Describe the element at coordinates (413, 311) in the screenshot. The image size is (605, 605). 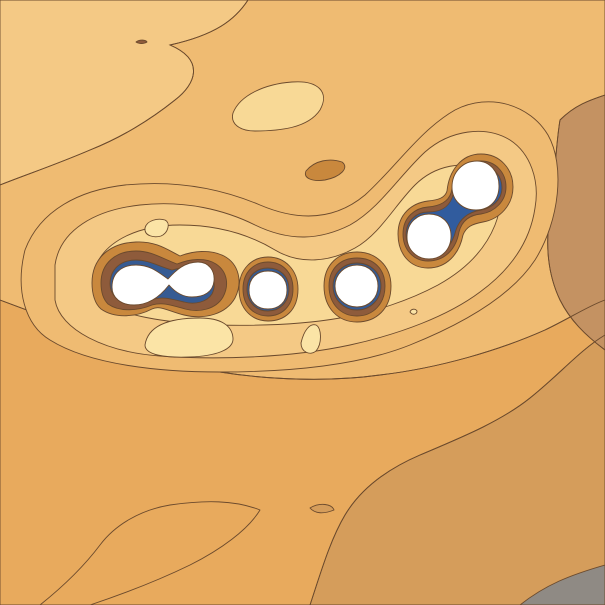
I see `ridge-highlight-right-dot` at that location.